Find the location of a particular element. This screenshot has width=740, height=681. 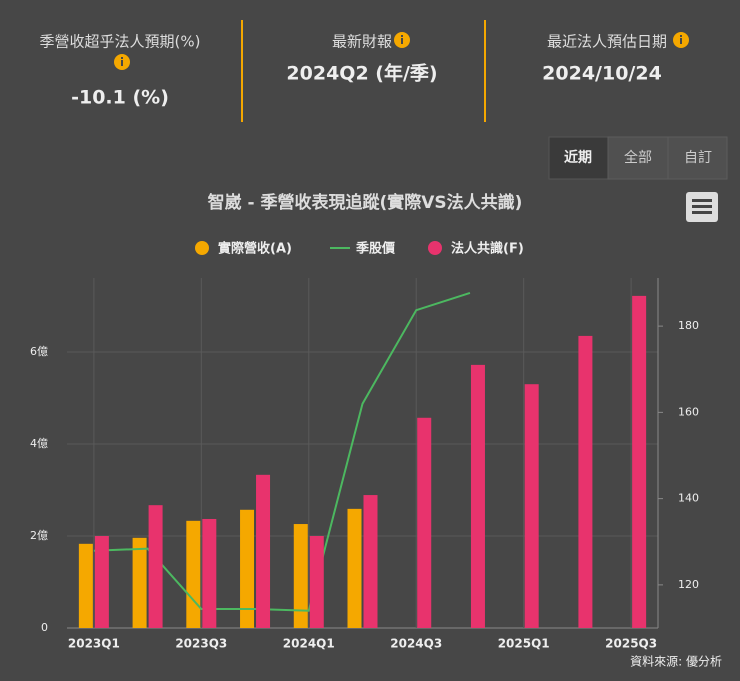

x-tick-label: 2024Q3 is located at coordinates (416, 644).